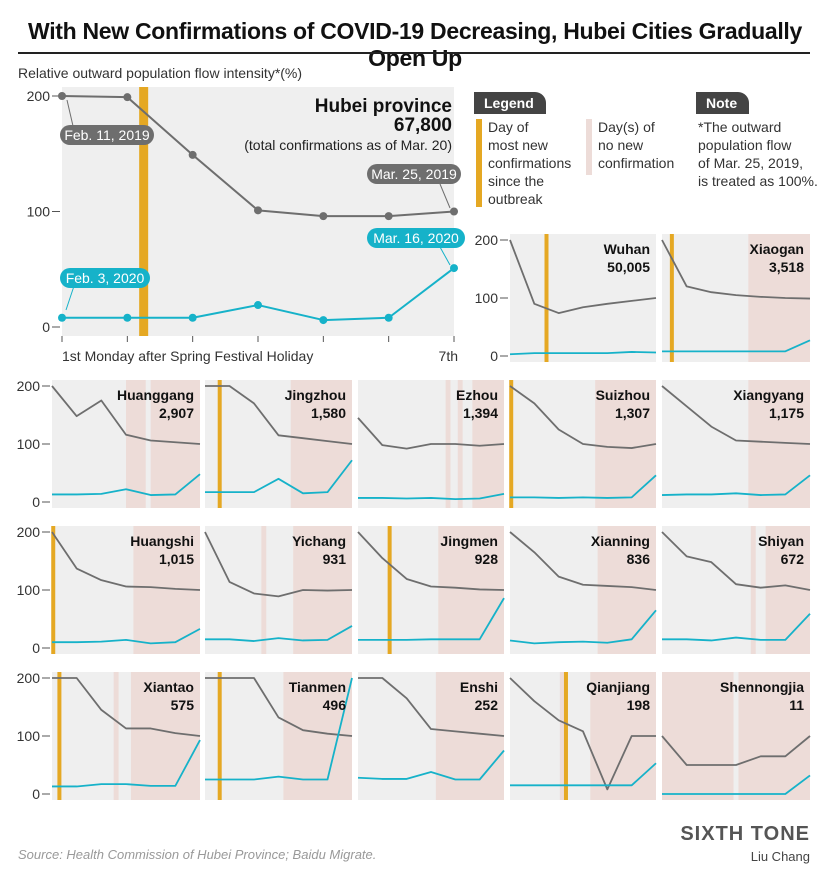  I want to click on city-confirmations: 672, so click(793, 559).